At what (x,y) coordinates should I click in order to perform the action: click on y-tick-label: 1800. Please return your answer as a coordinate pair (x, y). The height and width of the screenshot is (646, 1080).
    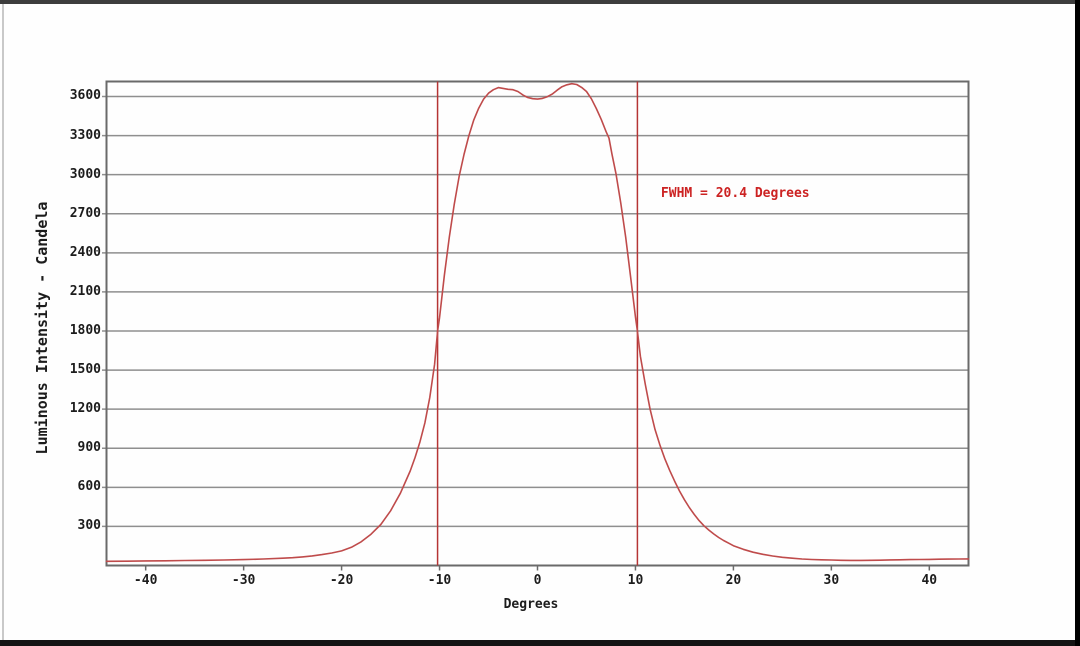
    Looking at the image, I should click on (85, 330).